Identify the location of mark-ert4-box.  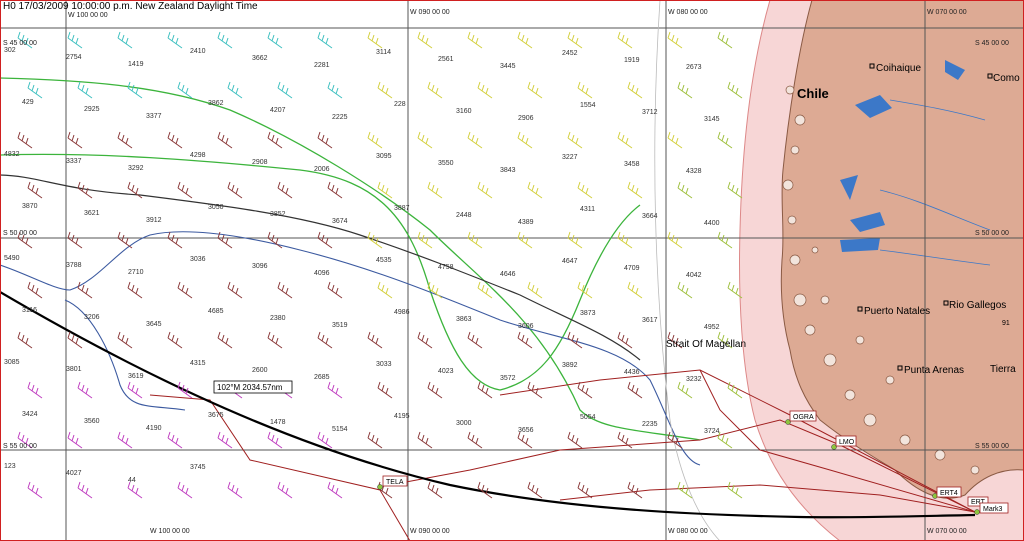
(949, 492).